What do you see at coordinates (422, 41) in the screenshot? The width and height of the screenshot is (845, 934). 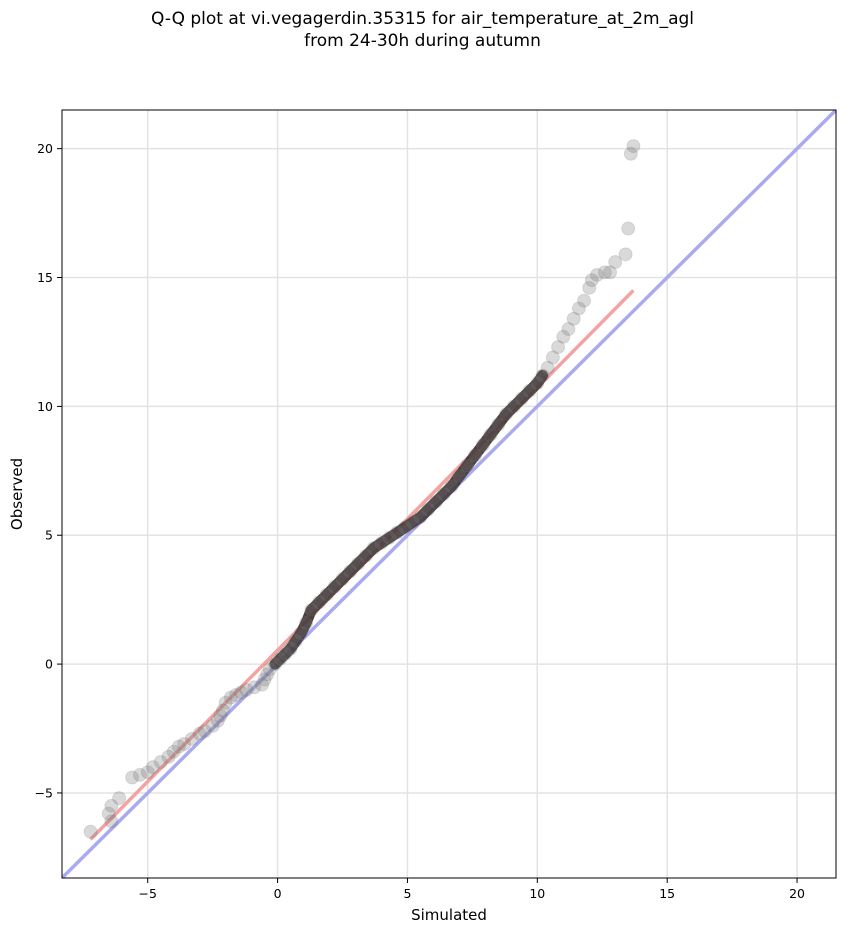 I see `chart-title-line-2: from 24-30h during autumn` at bounding box center [422, 41].